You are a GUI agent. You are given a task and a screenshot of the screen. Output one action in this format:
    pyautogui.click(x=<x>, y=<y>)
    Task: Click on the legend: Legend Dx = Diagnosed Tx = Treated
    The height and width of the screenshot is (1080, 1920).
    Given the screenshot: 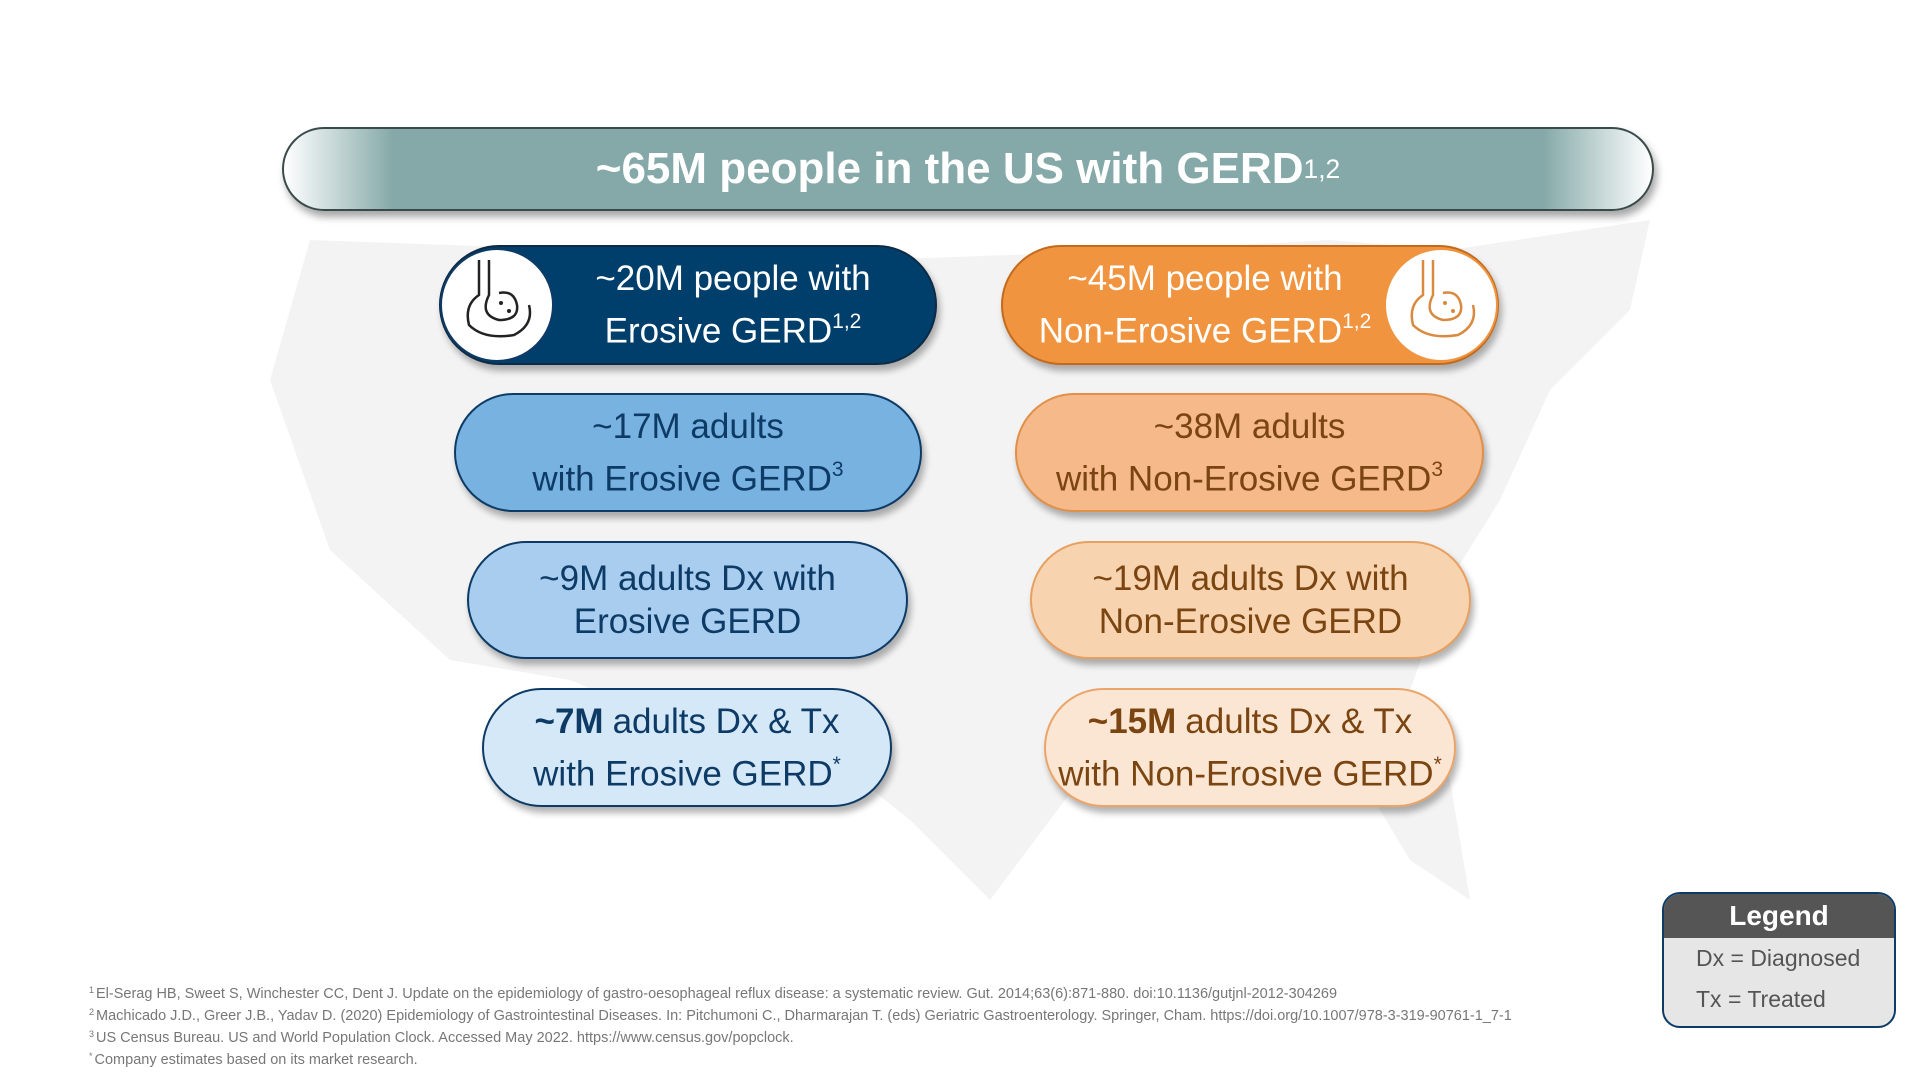 What is the action you would take?
    pyautogui.click(x=1779, y=960)
    